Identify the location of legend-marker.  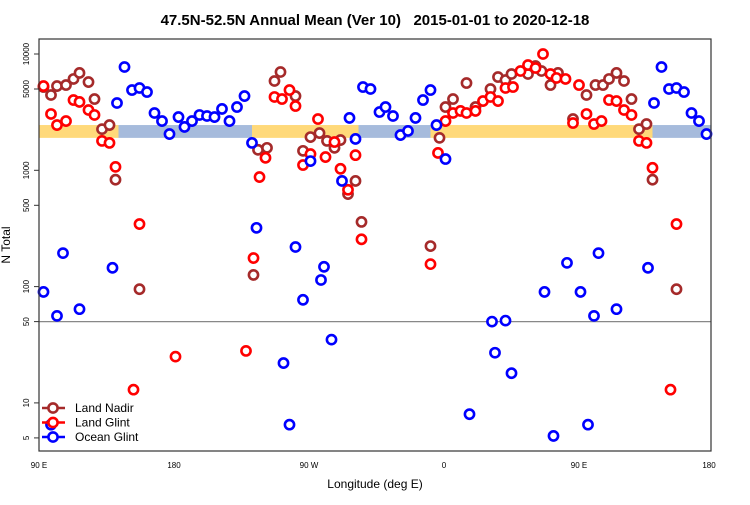
(53, 437).